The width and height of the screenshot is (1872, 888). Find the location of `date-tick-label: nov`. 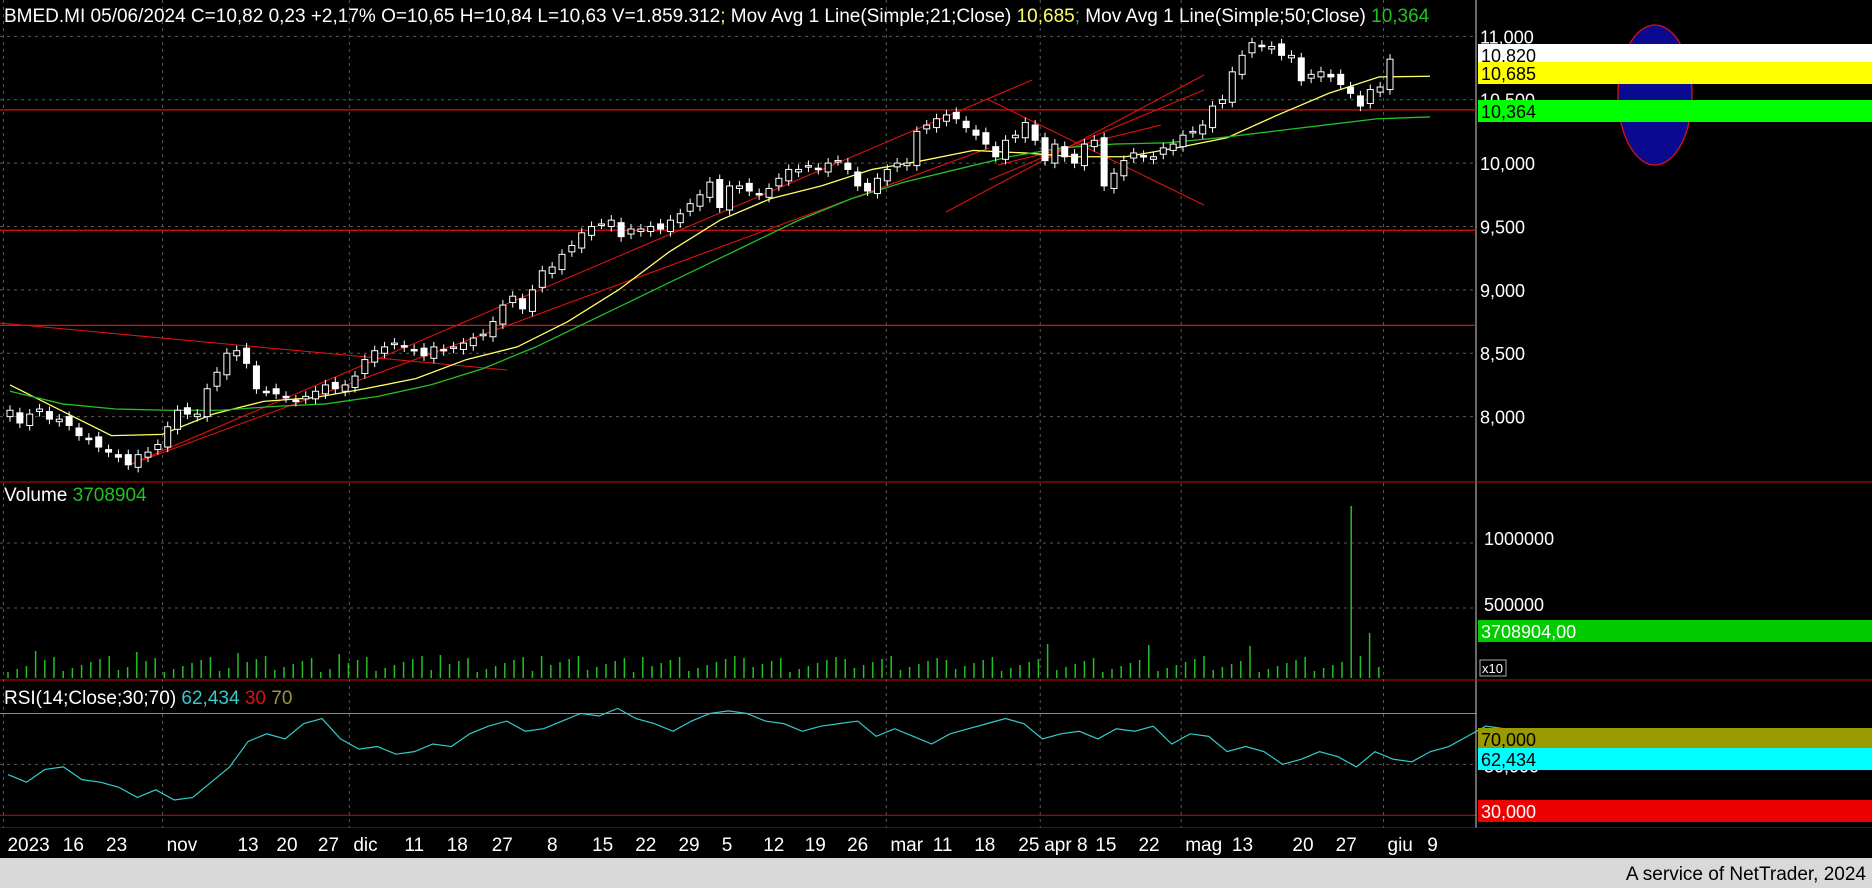

date-tick-label: nov is located at coordinates (182, 845).